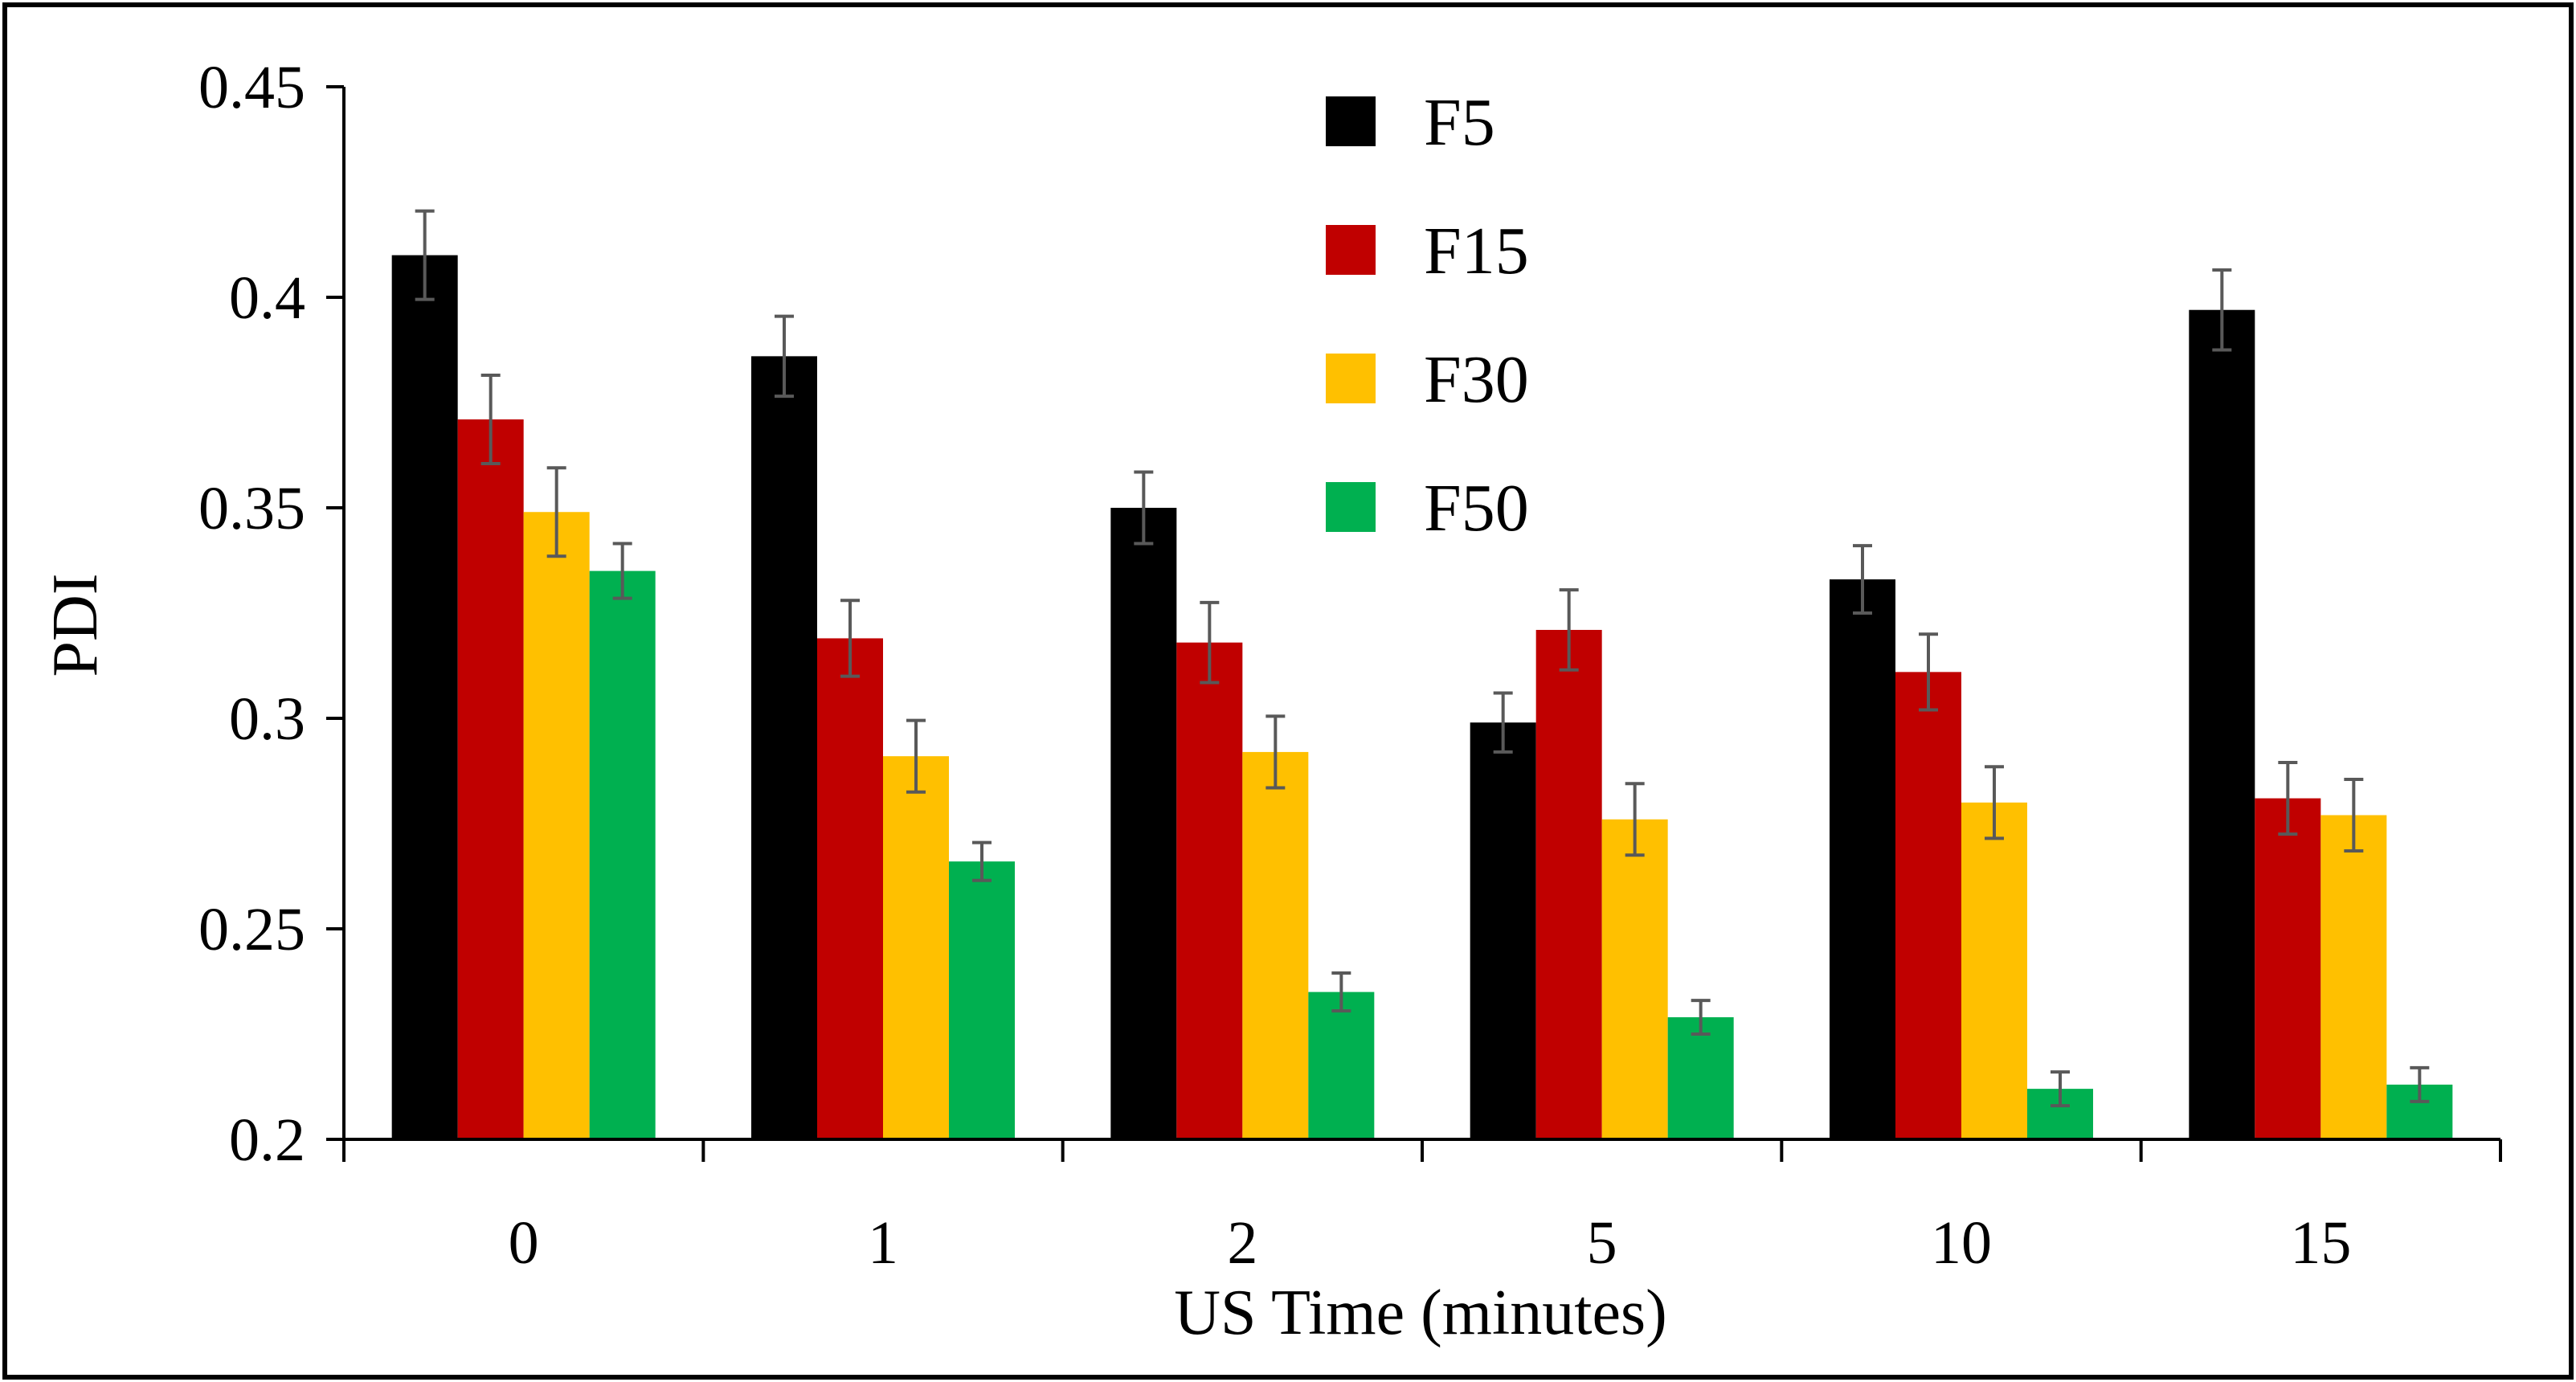 The image size is (2576, 1382). What do you see at coordinates (1700, 1078) in the screenshot?
I see `bar-f50-t5` at bounding box center [1700, 1078].